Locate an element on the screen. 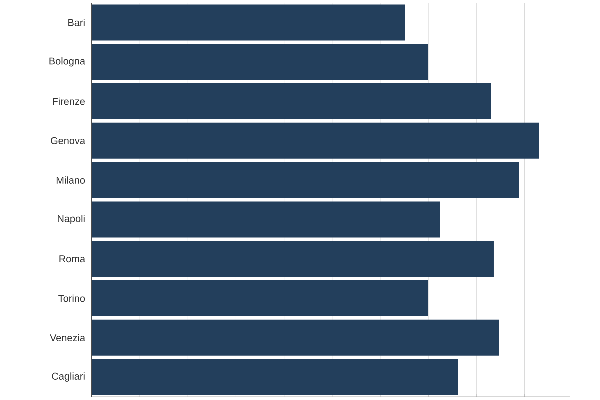 This screenshot has width=600, height=400. y-tick-label: Bari is located at coordinates (76, 22).